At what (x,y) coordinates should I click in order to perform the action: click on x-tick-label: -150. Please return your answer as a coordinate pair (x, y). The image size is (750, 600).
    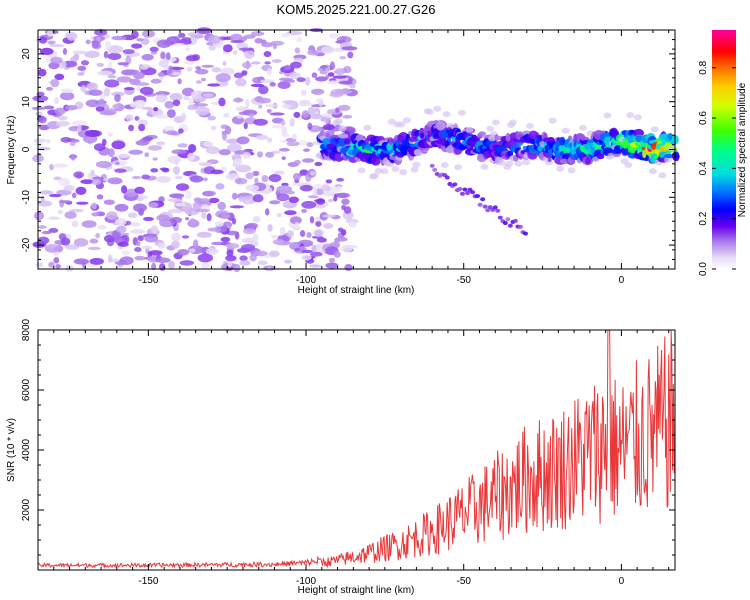
    Looking at the image, I should click on (148, 581).